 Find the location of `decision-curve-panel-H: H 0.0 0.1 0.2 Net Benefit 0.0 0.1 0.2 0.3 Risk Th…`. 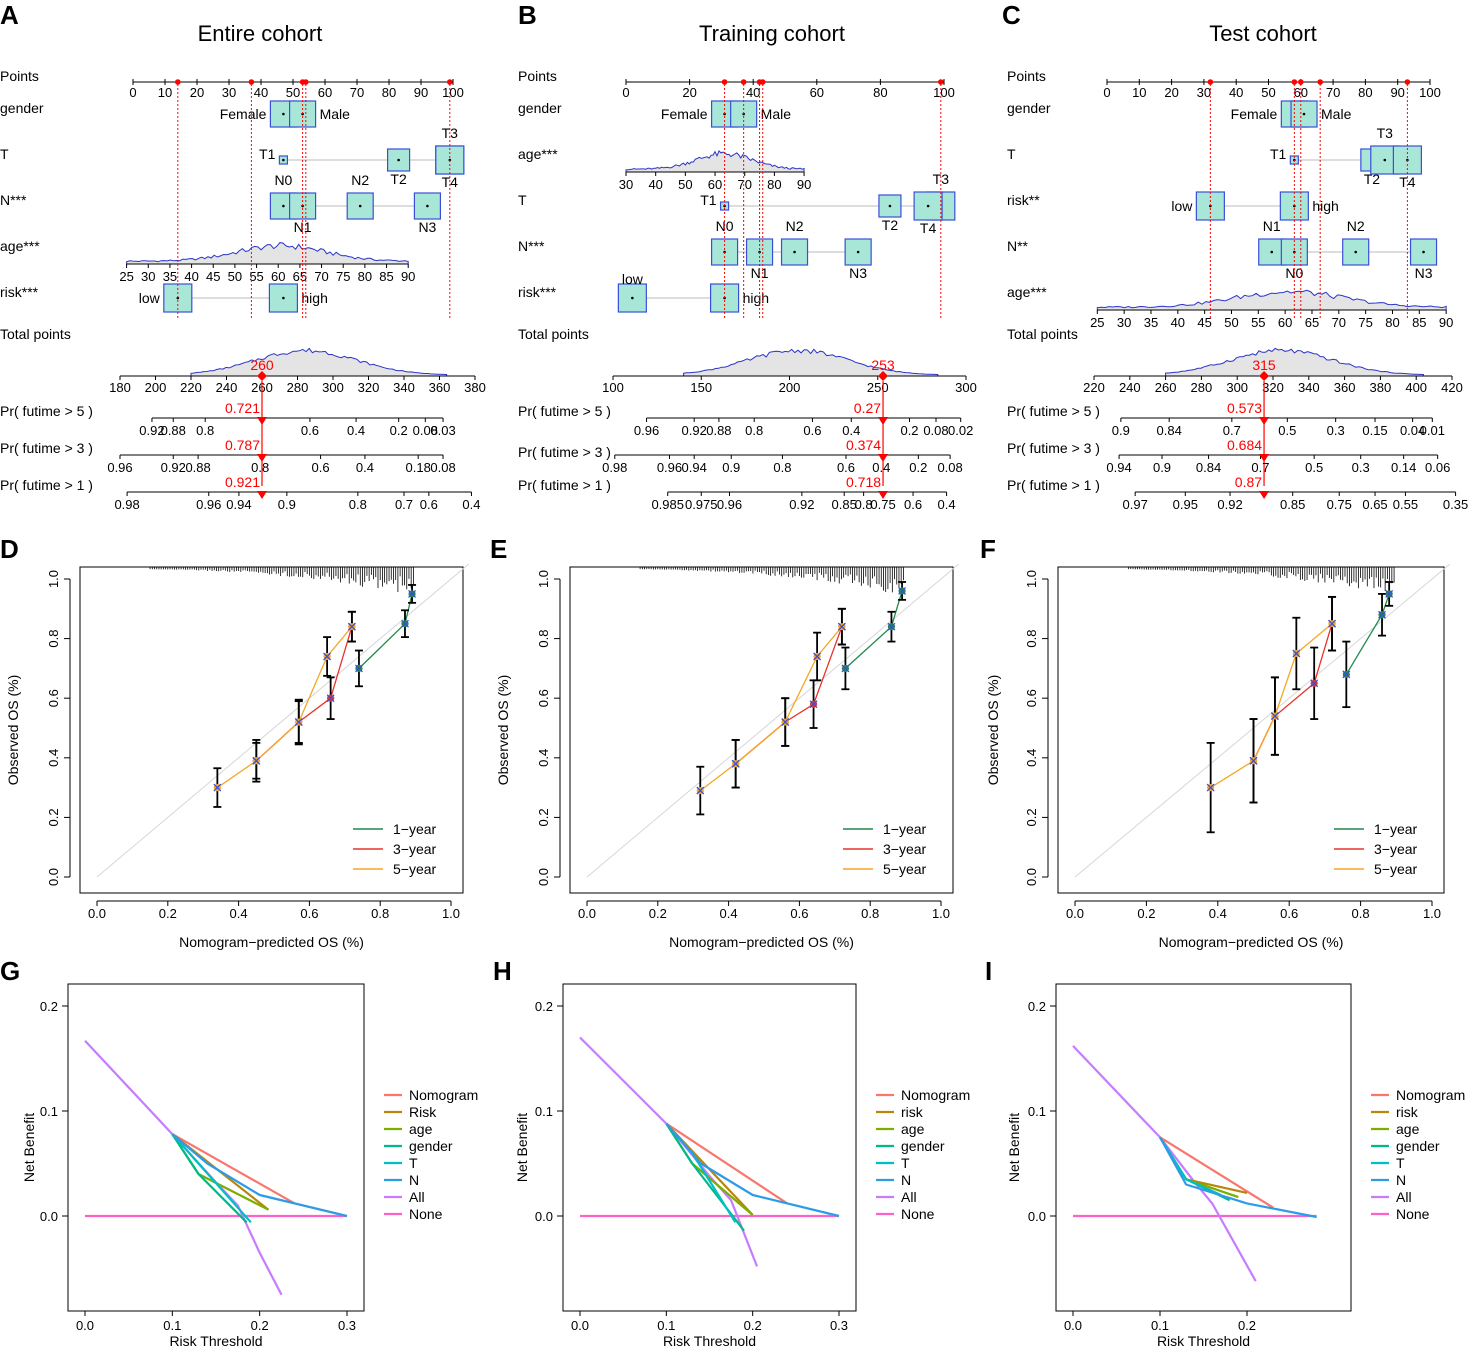

decision-curve-panel-H: H 0.0 0.1 0.2 Net Benefit 0.0 0.1 0.2 0.3 Risk Th… is located at coordinates (731, 1152).